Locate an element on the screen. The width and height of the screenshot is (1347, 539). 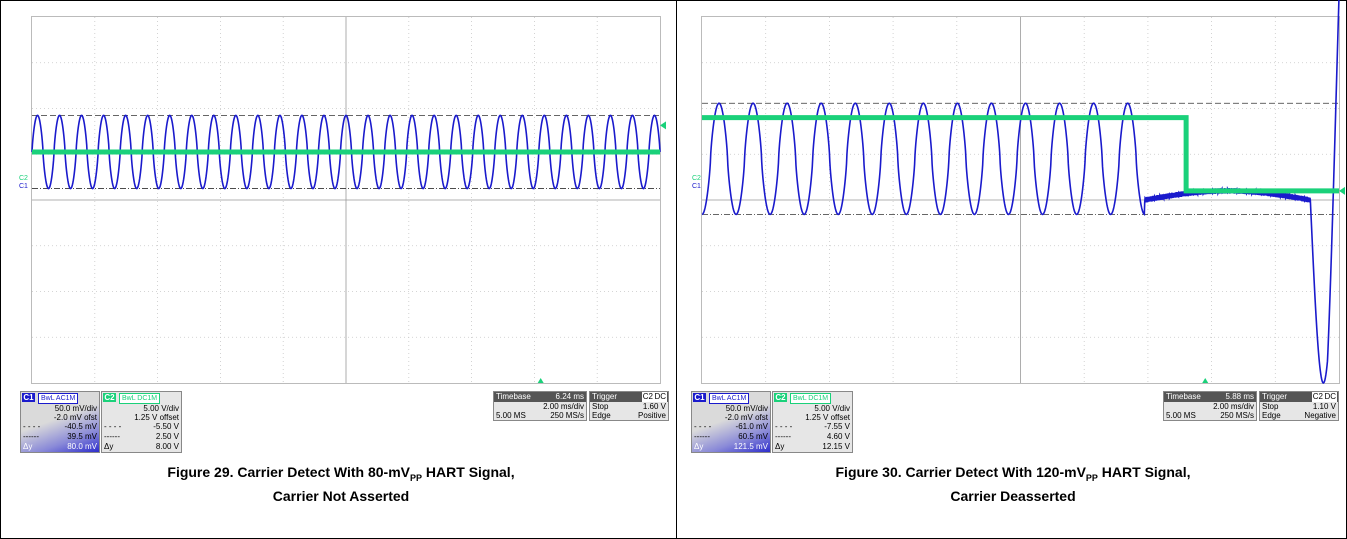
timebase-value: 5.88 ms is located at coordinates (1239, 396).